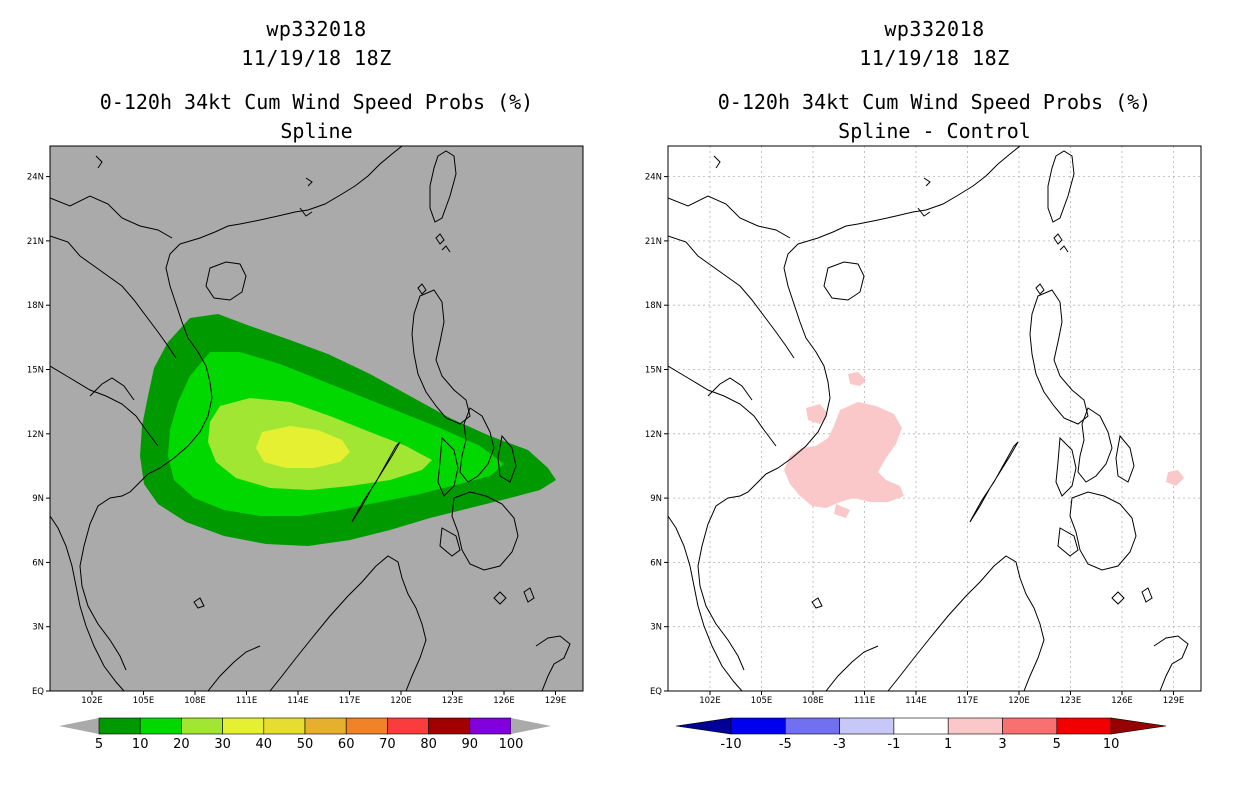 The image size is (1236, 800). I want to click on colorbar-label: 60, so click(346, 744).